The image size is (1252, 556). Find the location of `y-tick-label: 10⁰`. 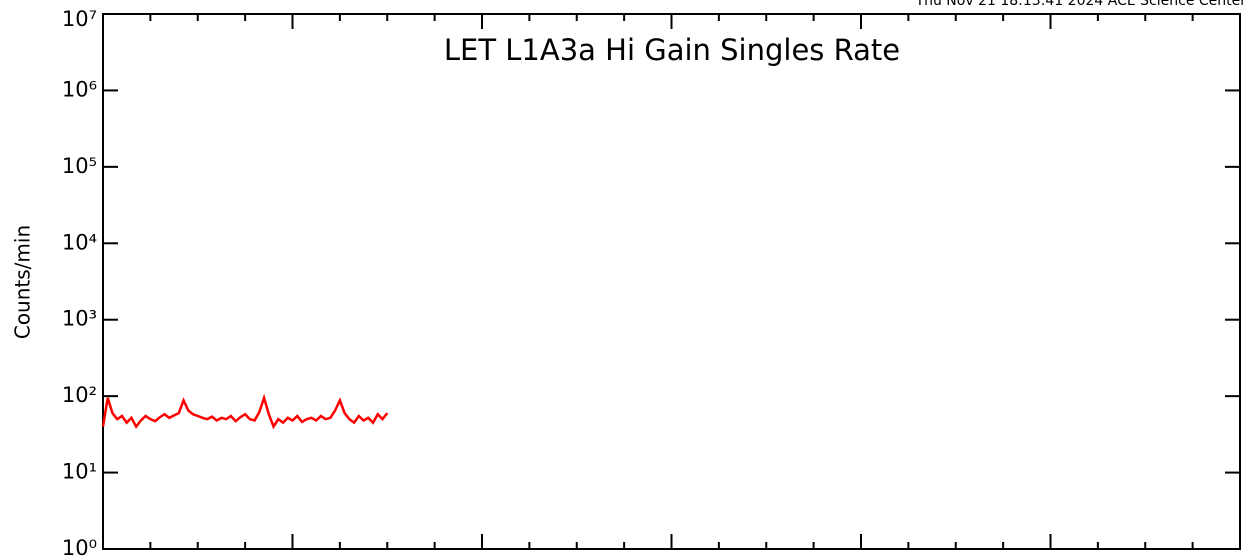

y-tick-label: 10⁰ is located at coordinates (79, 546).